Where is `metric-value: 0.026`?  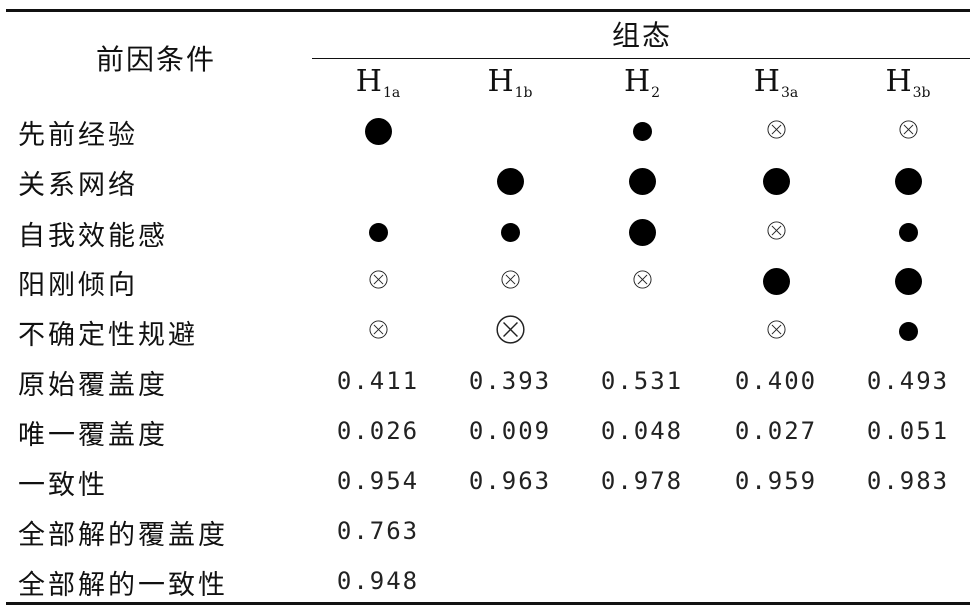
metric-value: 0.026 is located at coordinates (378, 431).